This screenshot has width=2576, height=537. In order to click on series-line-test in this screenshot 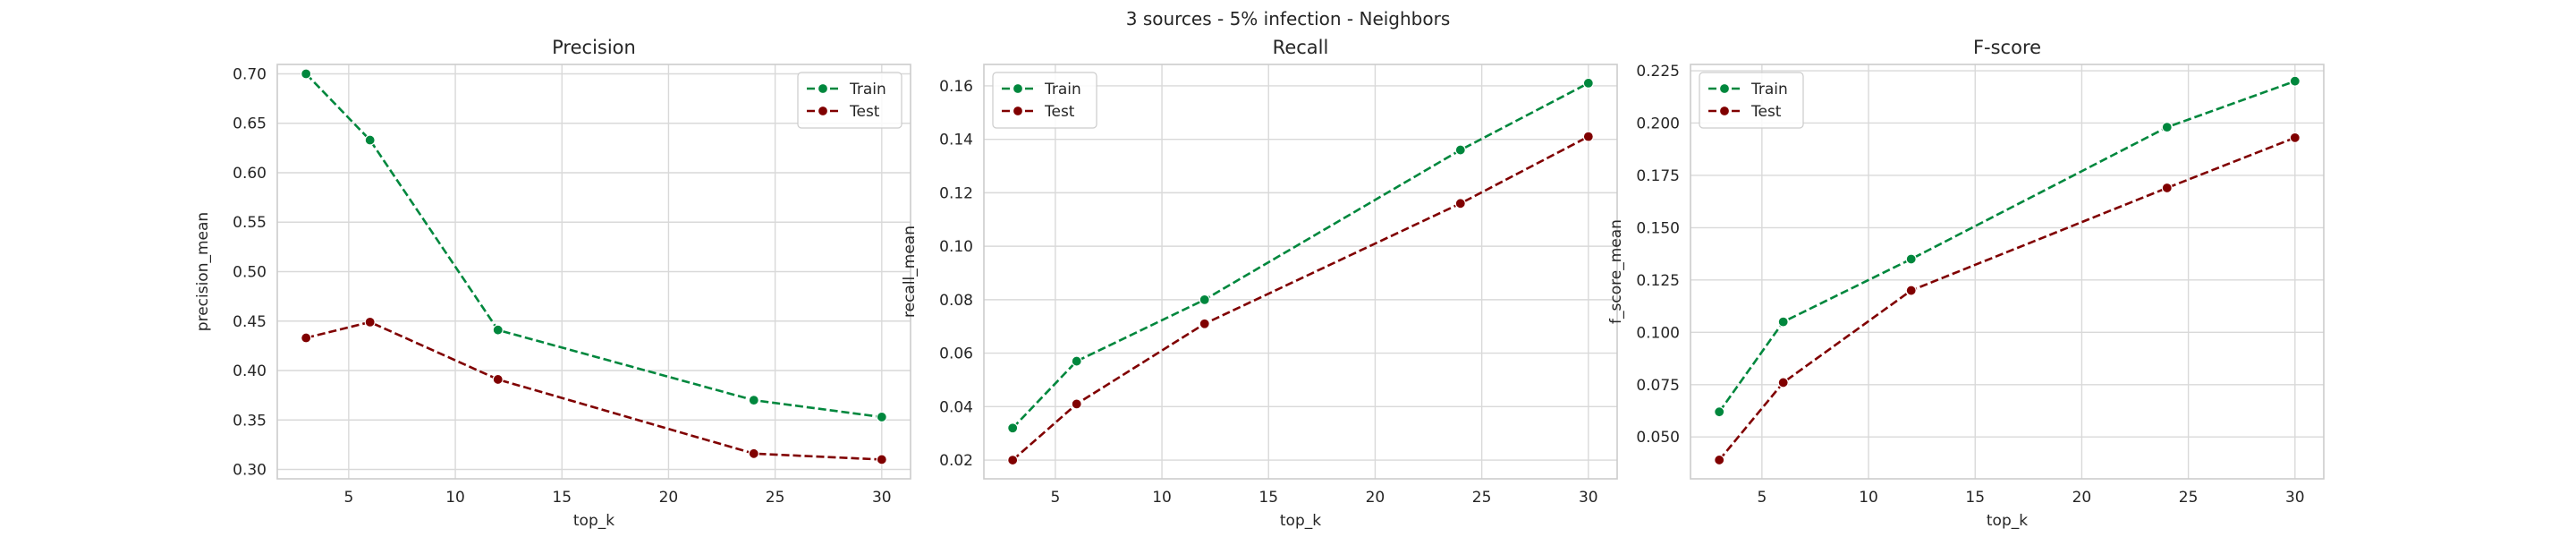, I will do `click(593, 390)`.